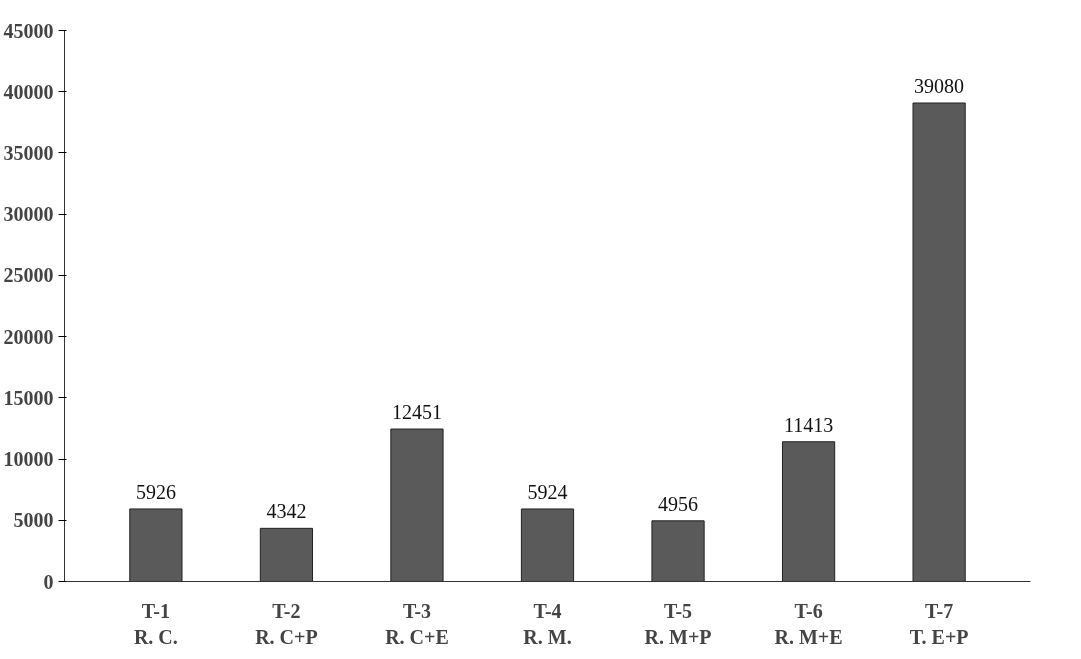  Describe the element at coordinates (808, 623) in the screenshot. I see `x-tick-label: T-6 R. M+E` at that location.